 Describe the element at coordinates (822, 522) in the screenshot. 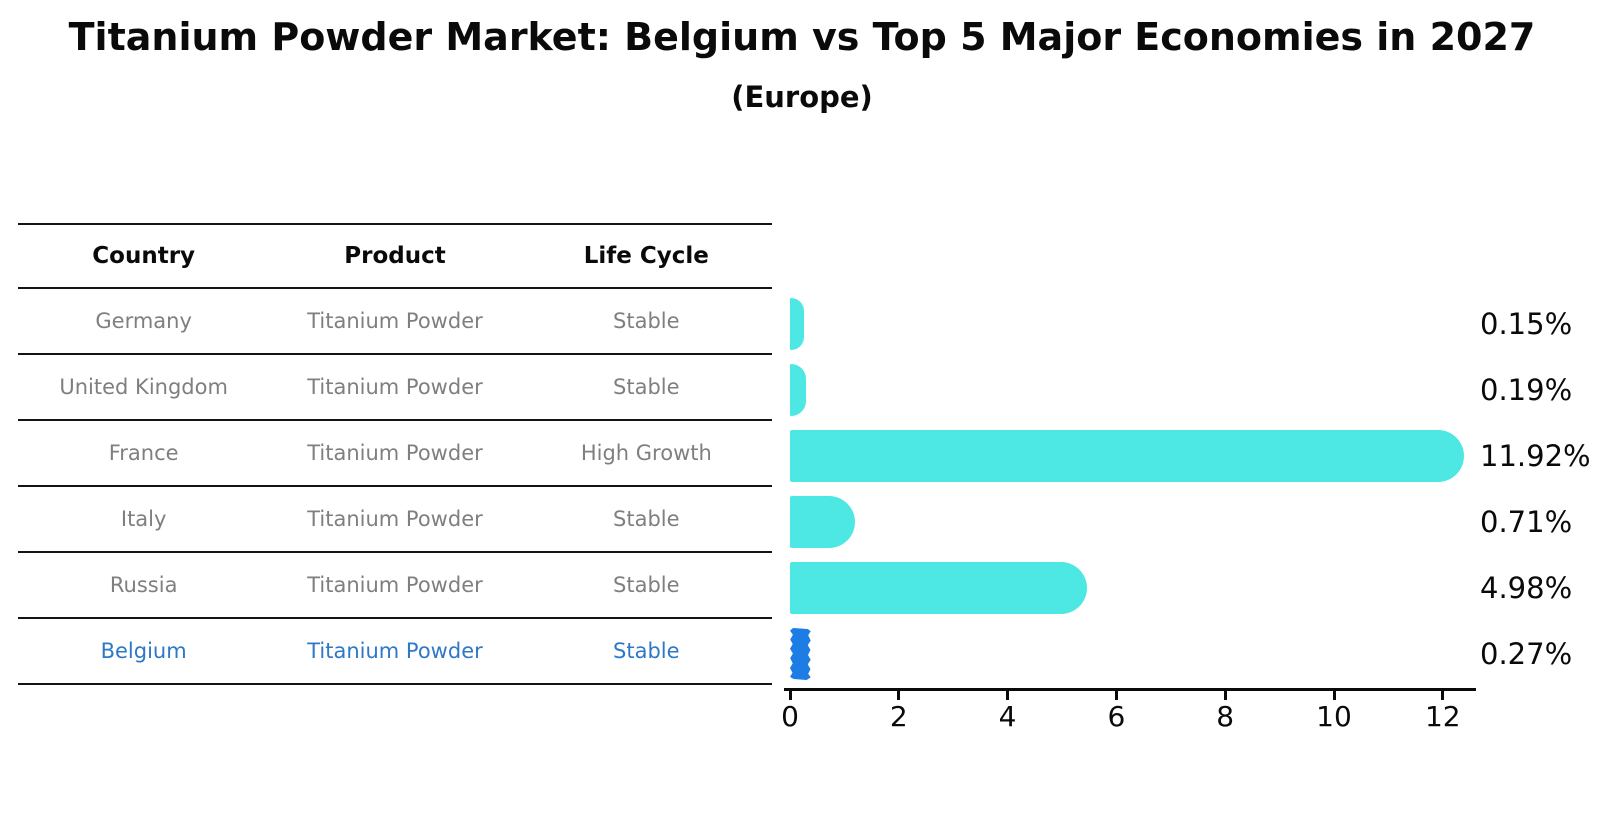

I see `bar-italy` at that location.